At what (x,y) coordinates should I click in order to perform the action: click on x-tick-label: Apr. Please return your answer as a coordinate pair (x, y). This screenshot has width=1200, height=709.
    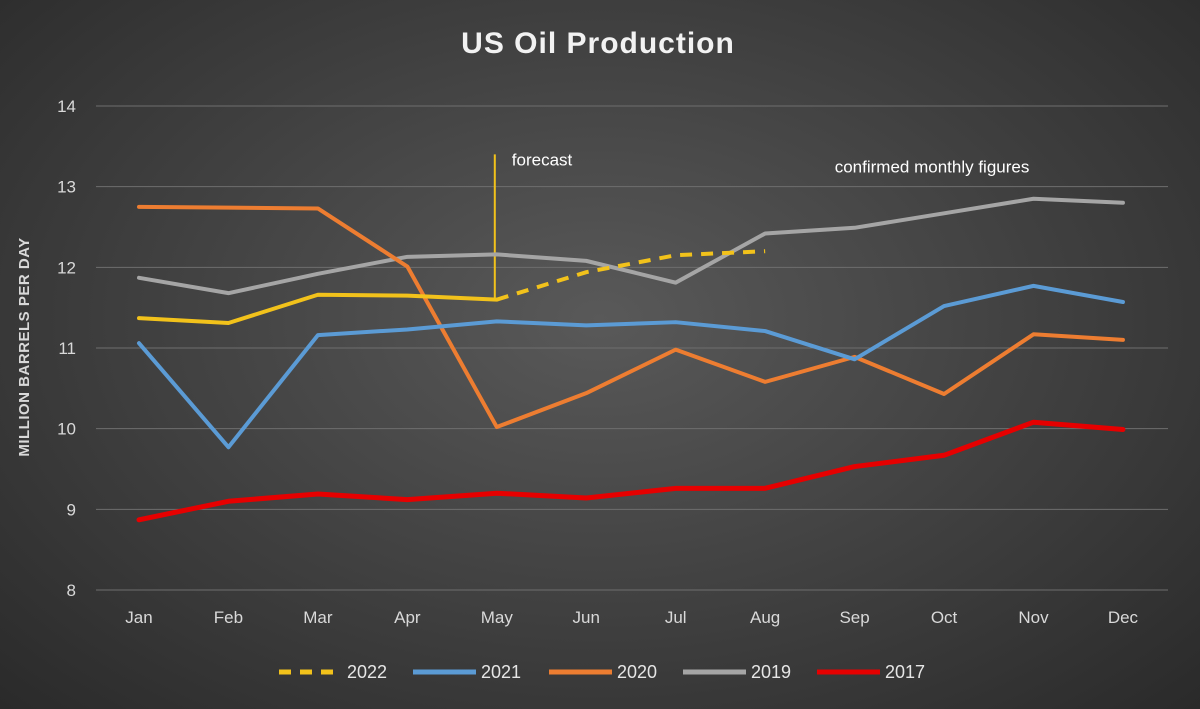
    Looking at the image, I should click on (407, 617).